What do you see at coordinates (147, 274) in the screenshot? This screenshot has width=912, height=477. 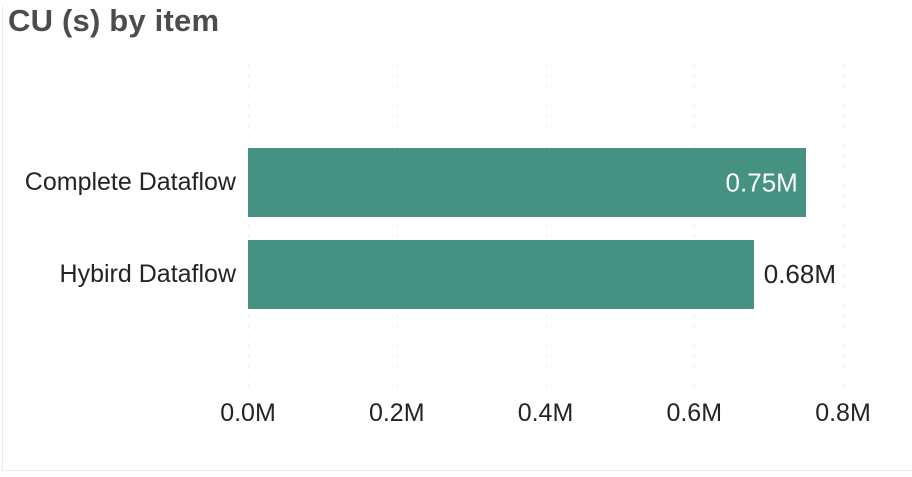 I see `category-label: Hybird Dataflow` at bounding box center [147, 274].